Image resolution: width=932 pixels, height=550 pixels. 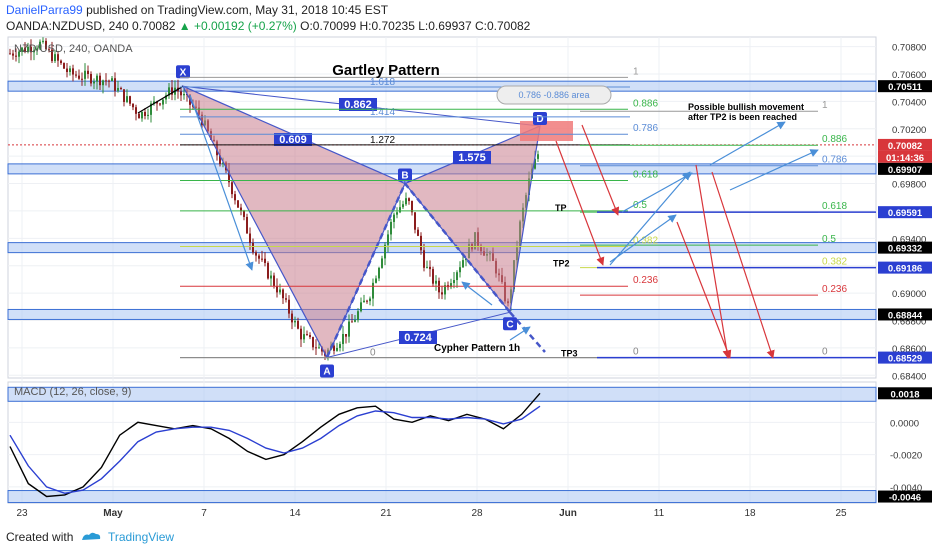 What do you see at coordinates (442, 394) in the screenshot?
I see `macd-zone-top` at bounding box center [442, 394].